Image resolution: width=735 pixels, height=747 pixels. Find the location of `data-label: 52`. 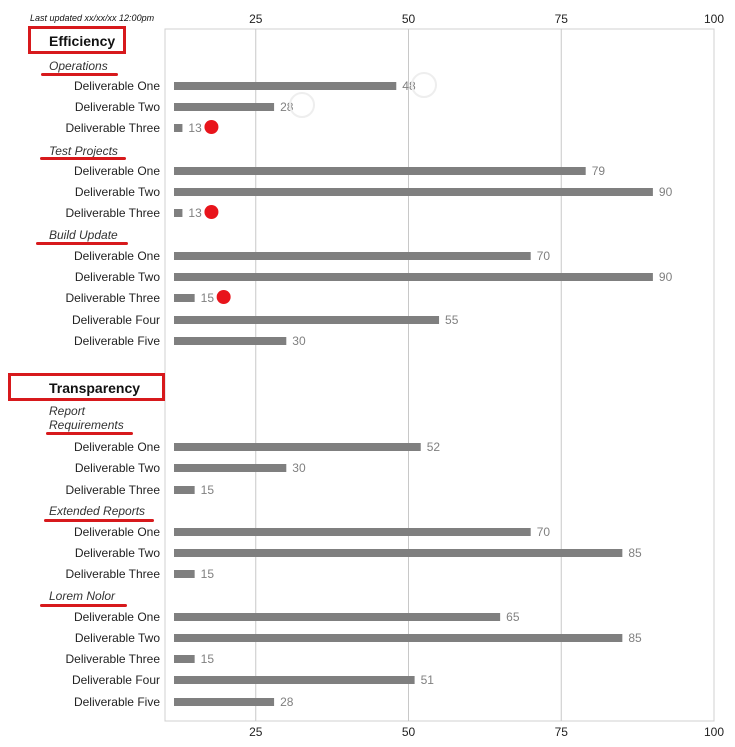

data-label: 52 is located at coordinates (434, 447).